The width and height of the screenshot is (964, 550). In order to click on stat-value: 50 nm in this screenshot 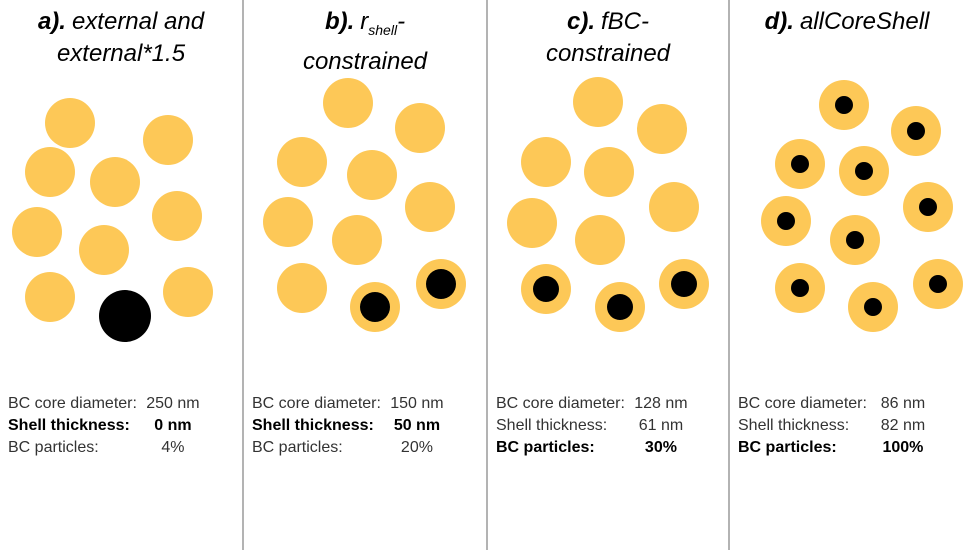, I will do `click(417, 425)`.